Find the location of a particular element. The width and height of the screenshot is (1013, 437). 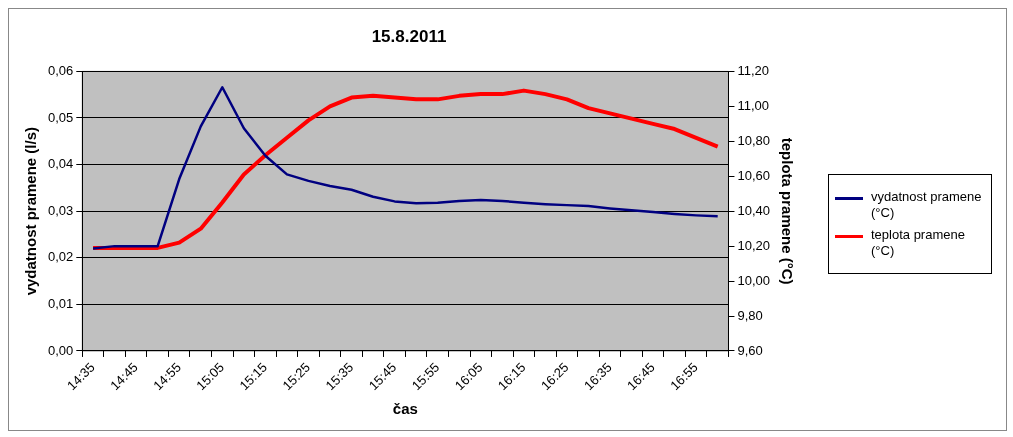

y-tick-label: 0,04 is located at coordinates (60, 164).